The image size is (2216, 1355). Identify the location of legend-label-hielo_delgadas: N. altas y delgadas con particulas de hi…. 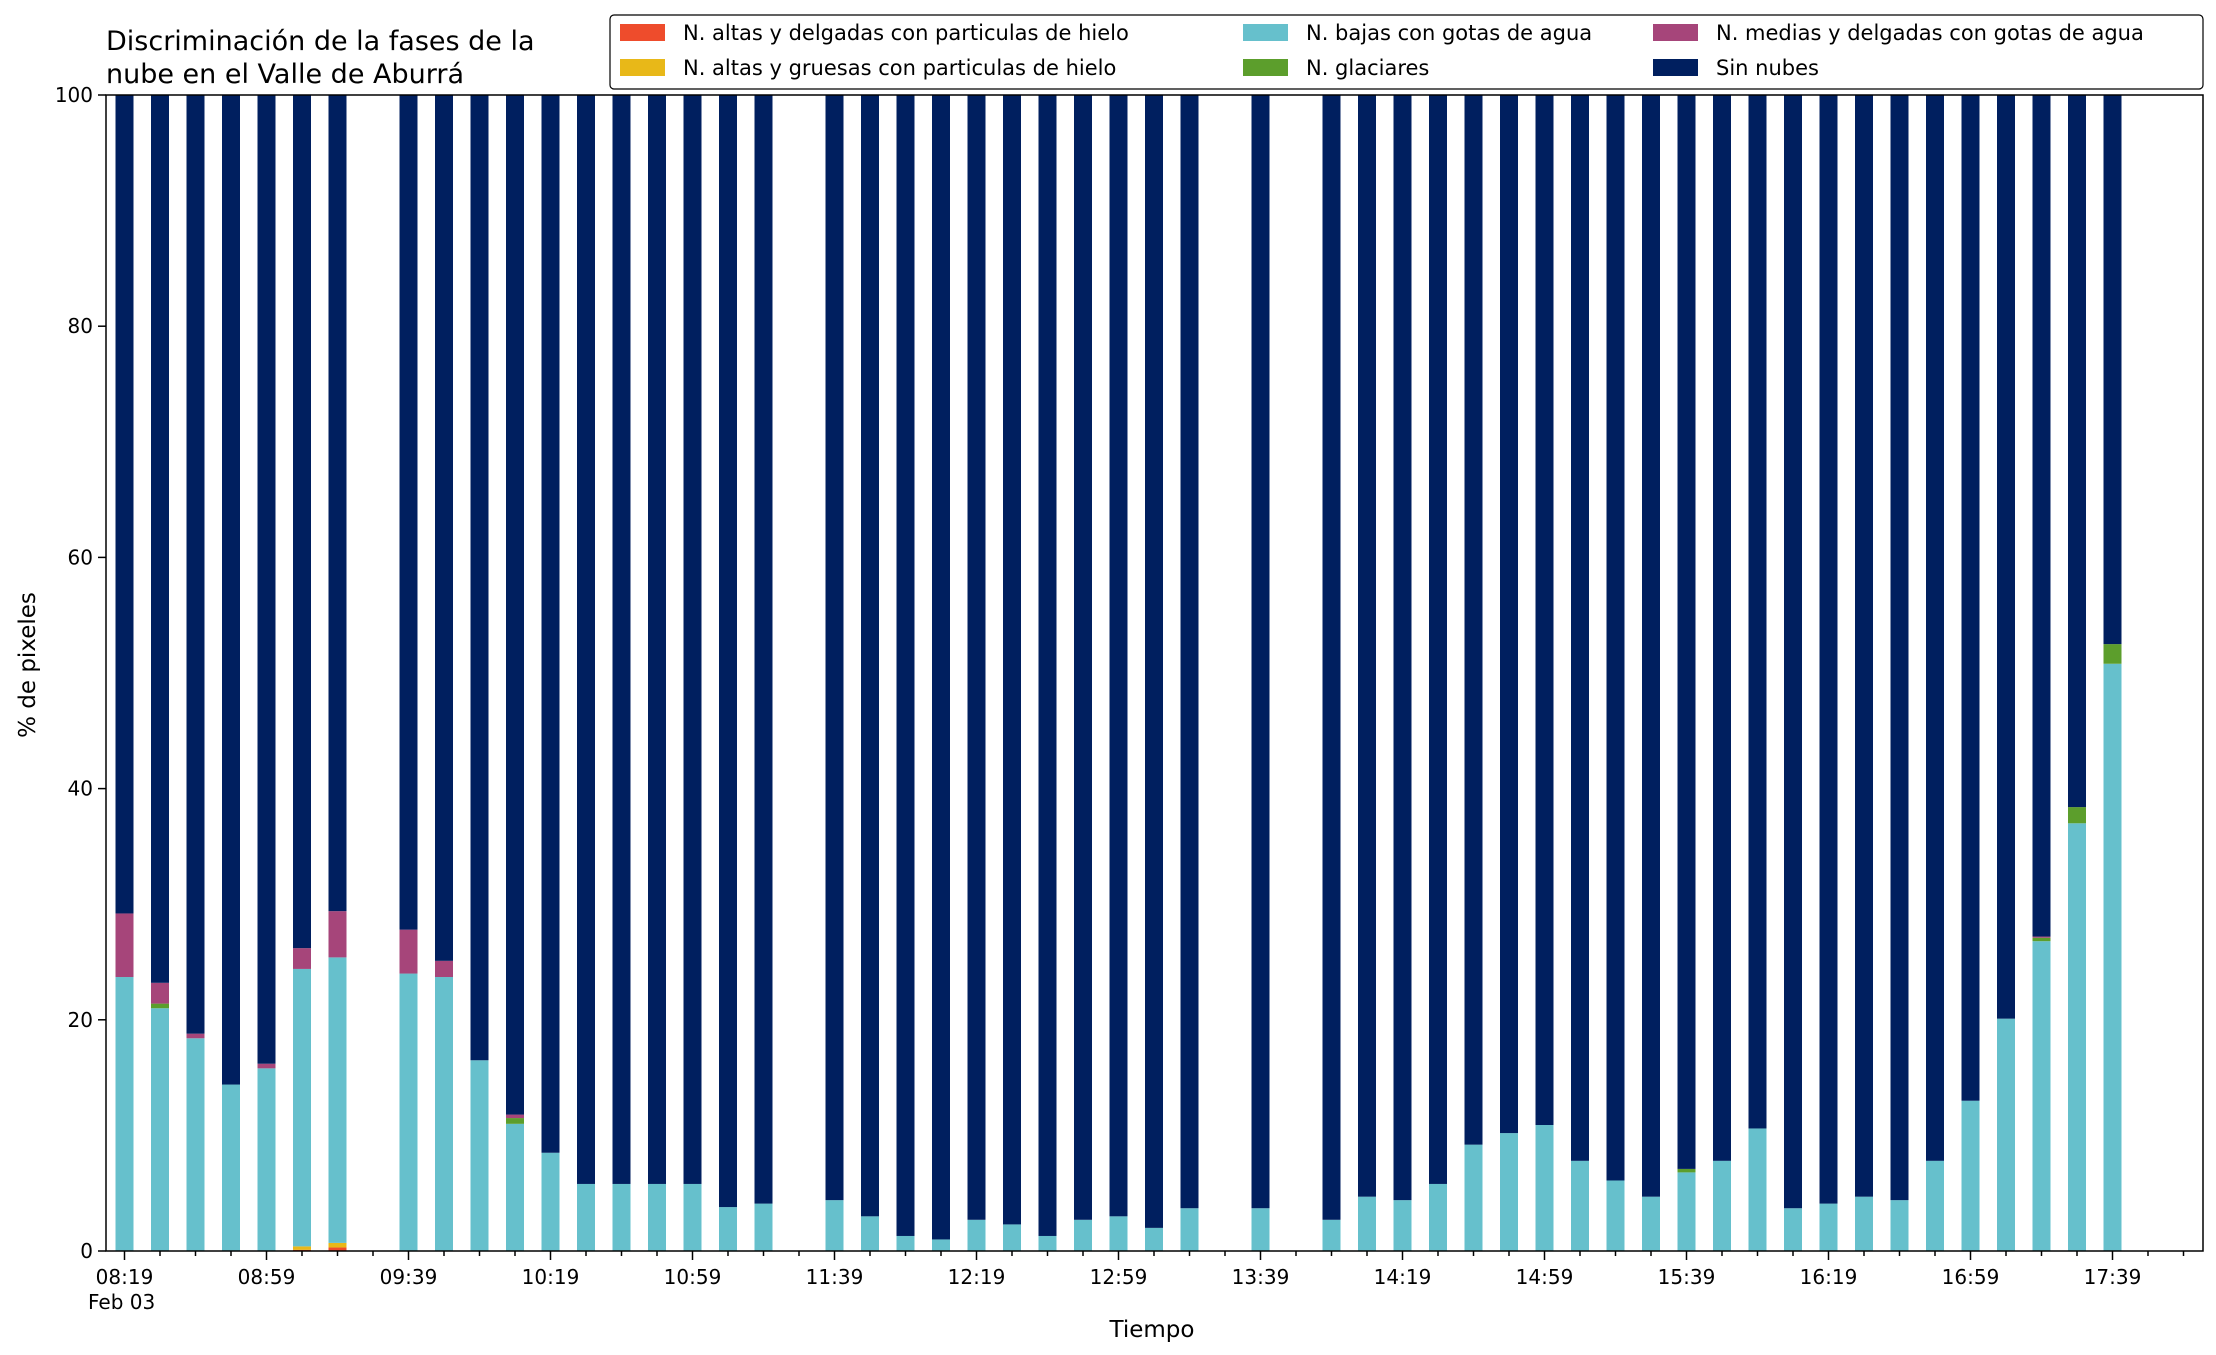
(906, 33).